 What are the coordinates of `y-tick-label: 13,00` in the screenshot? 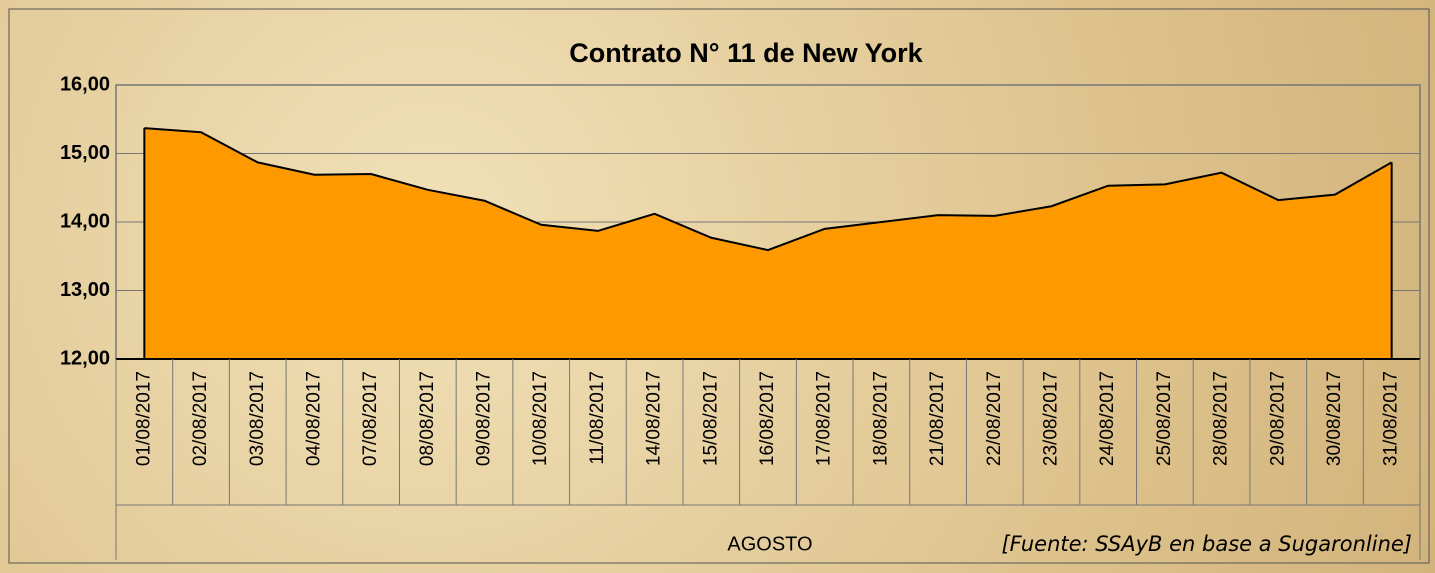 It's located at (85, 290).